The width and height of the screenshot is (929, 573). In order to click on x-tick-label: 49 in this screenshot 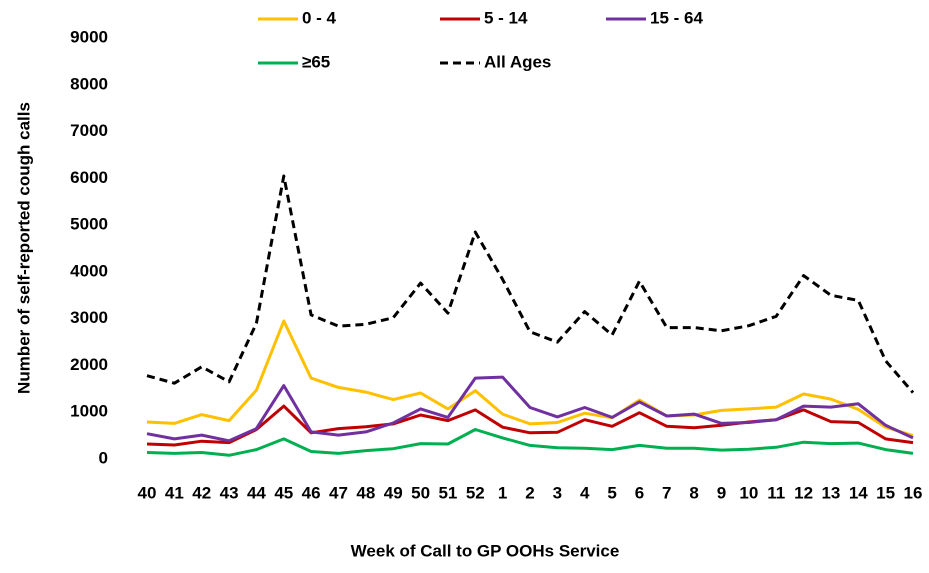, I will do `click(393, 492)`.